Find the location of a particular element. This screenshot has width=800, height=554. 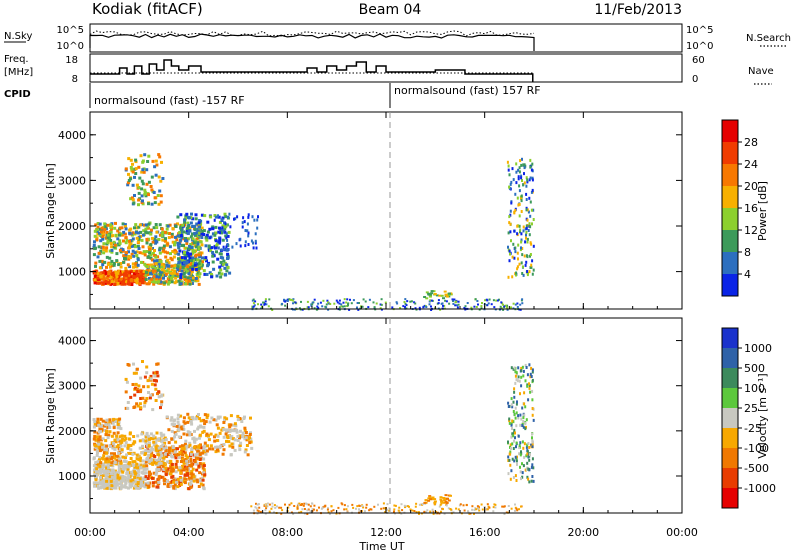

colorbar-band is located at coordinates (730, 131).